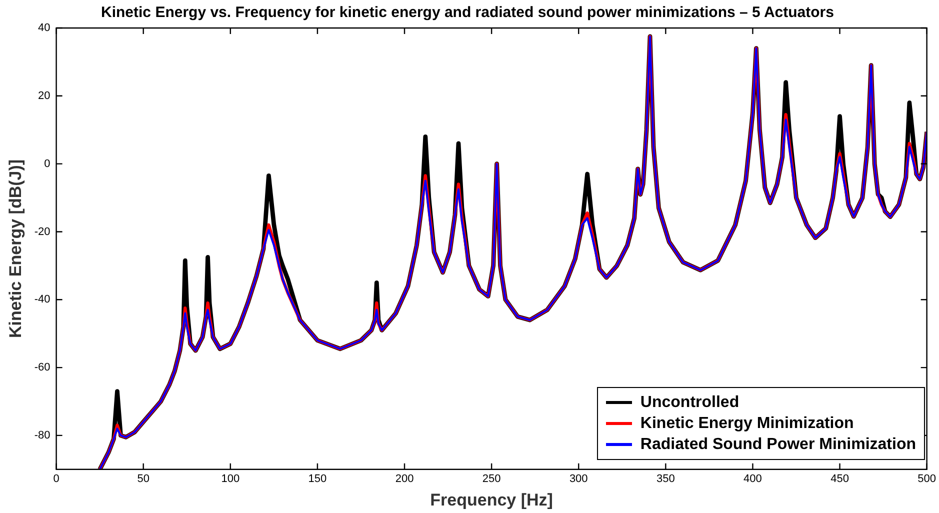 The image size is (939, 513). Describe the element at coordinates (753, 479) in the screenshot. I see `x-tick-label: 400` at that location.